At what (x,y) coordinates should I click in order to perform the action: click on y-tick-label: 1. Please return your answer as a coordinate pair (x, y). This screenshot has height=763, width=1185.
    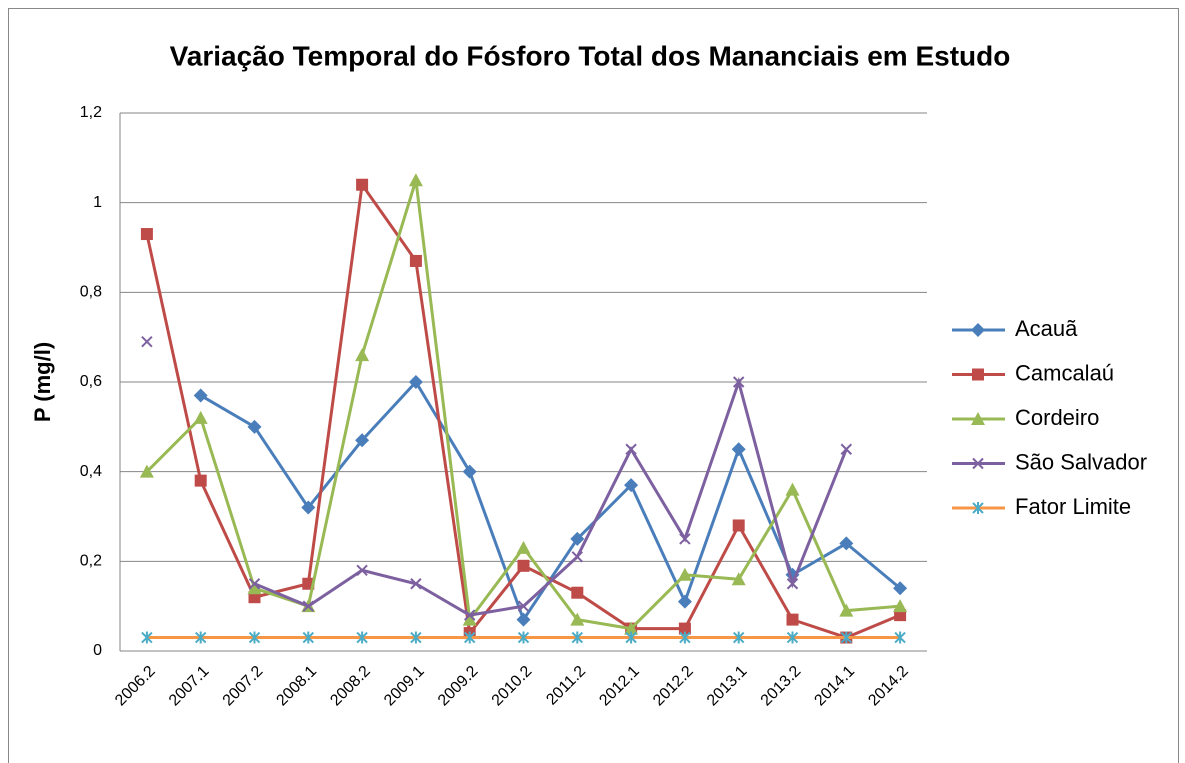
    Looking at the image, I should click on (97, 202).